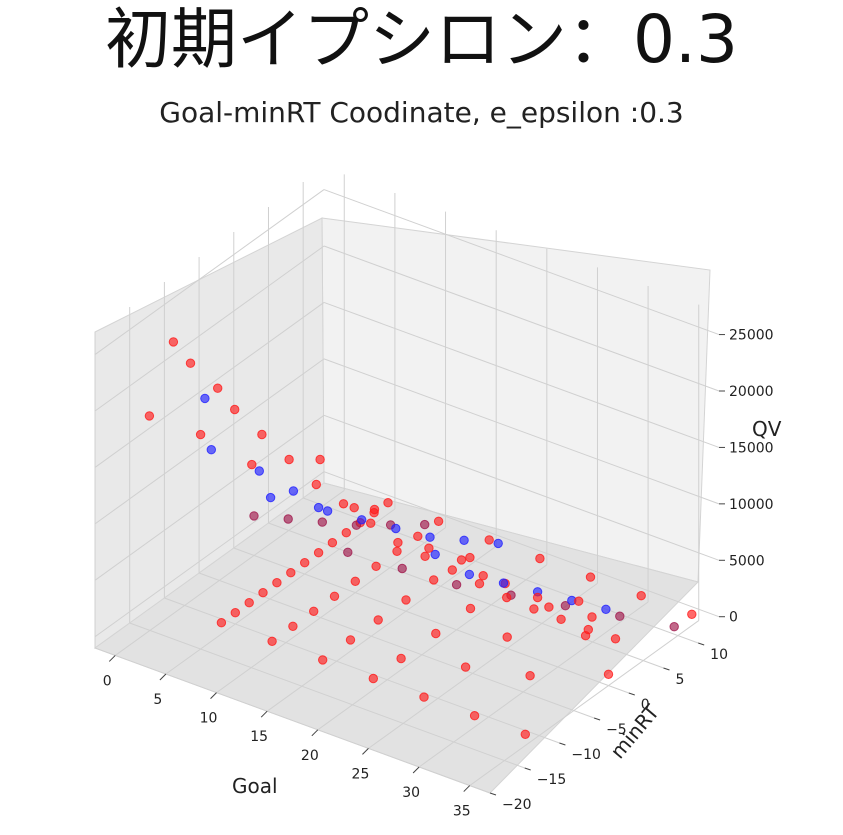 Image resolution: width=843 pixels, height=835 pixels. What do you see at coordinates (157, 700) in the screenshot?
I see `x-tick-label: 5` at bounding box center [157, 700].